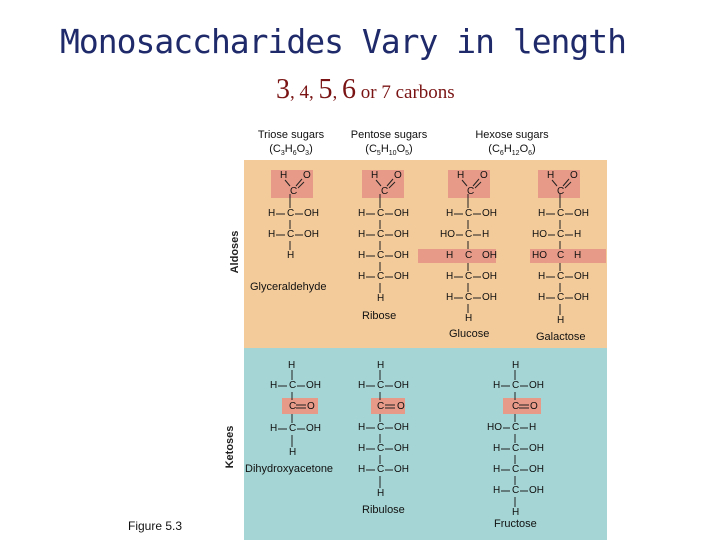 This screenshot has height=540, width=720. I want to click on hexose-header-label: Hexose sugars, so click(512, 135).